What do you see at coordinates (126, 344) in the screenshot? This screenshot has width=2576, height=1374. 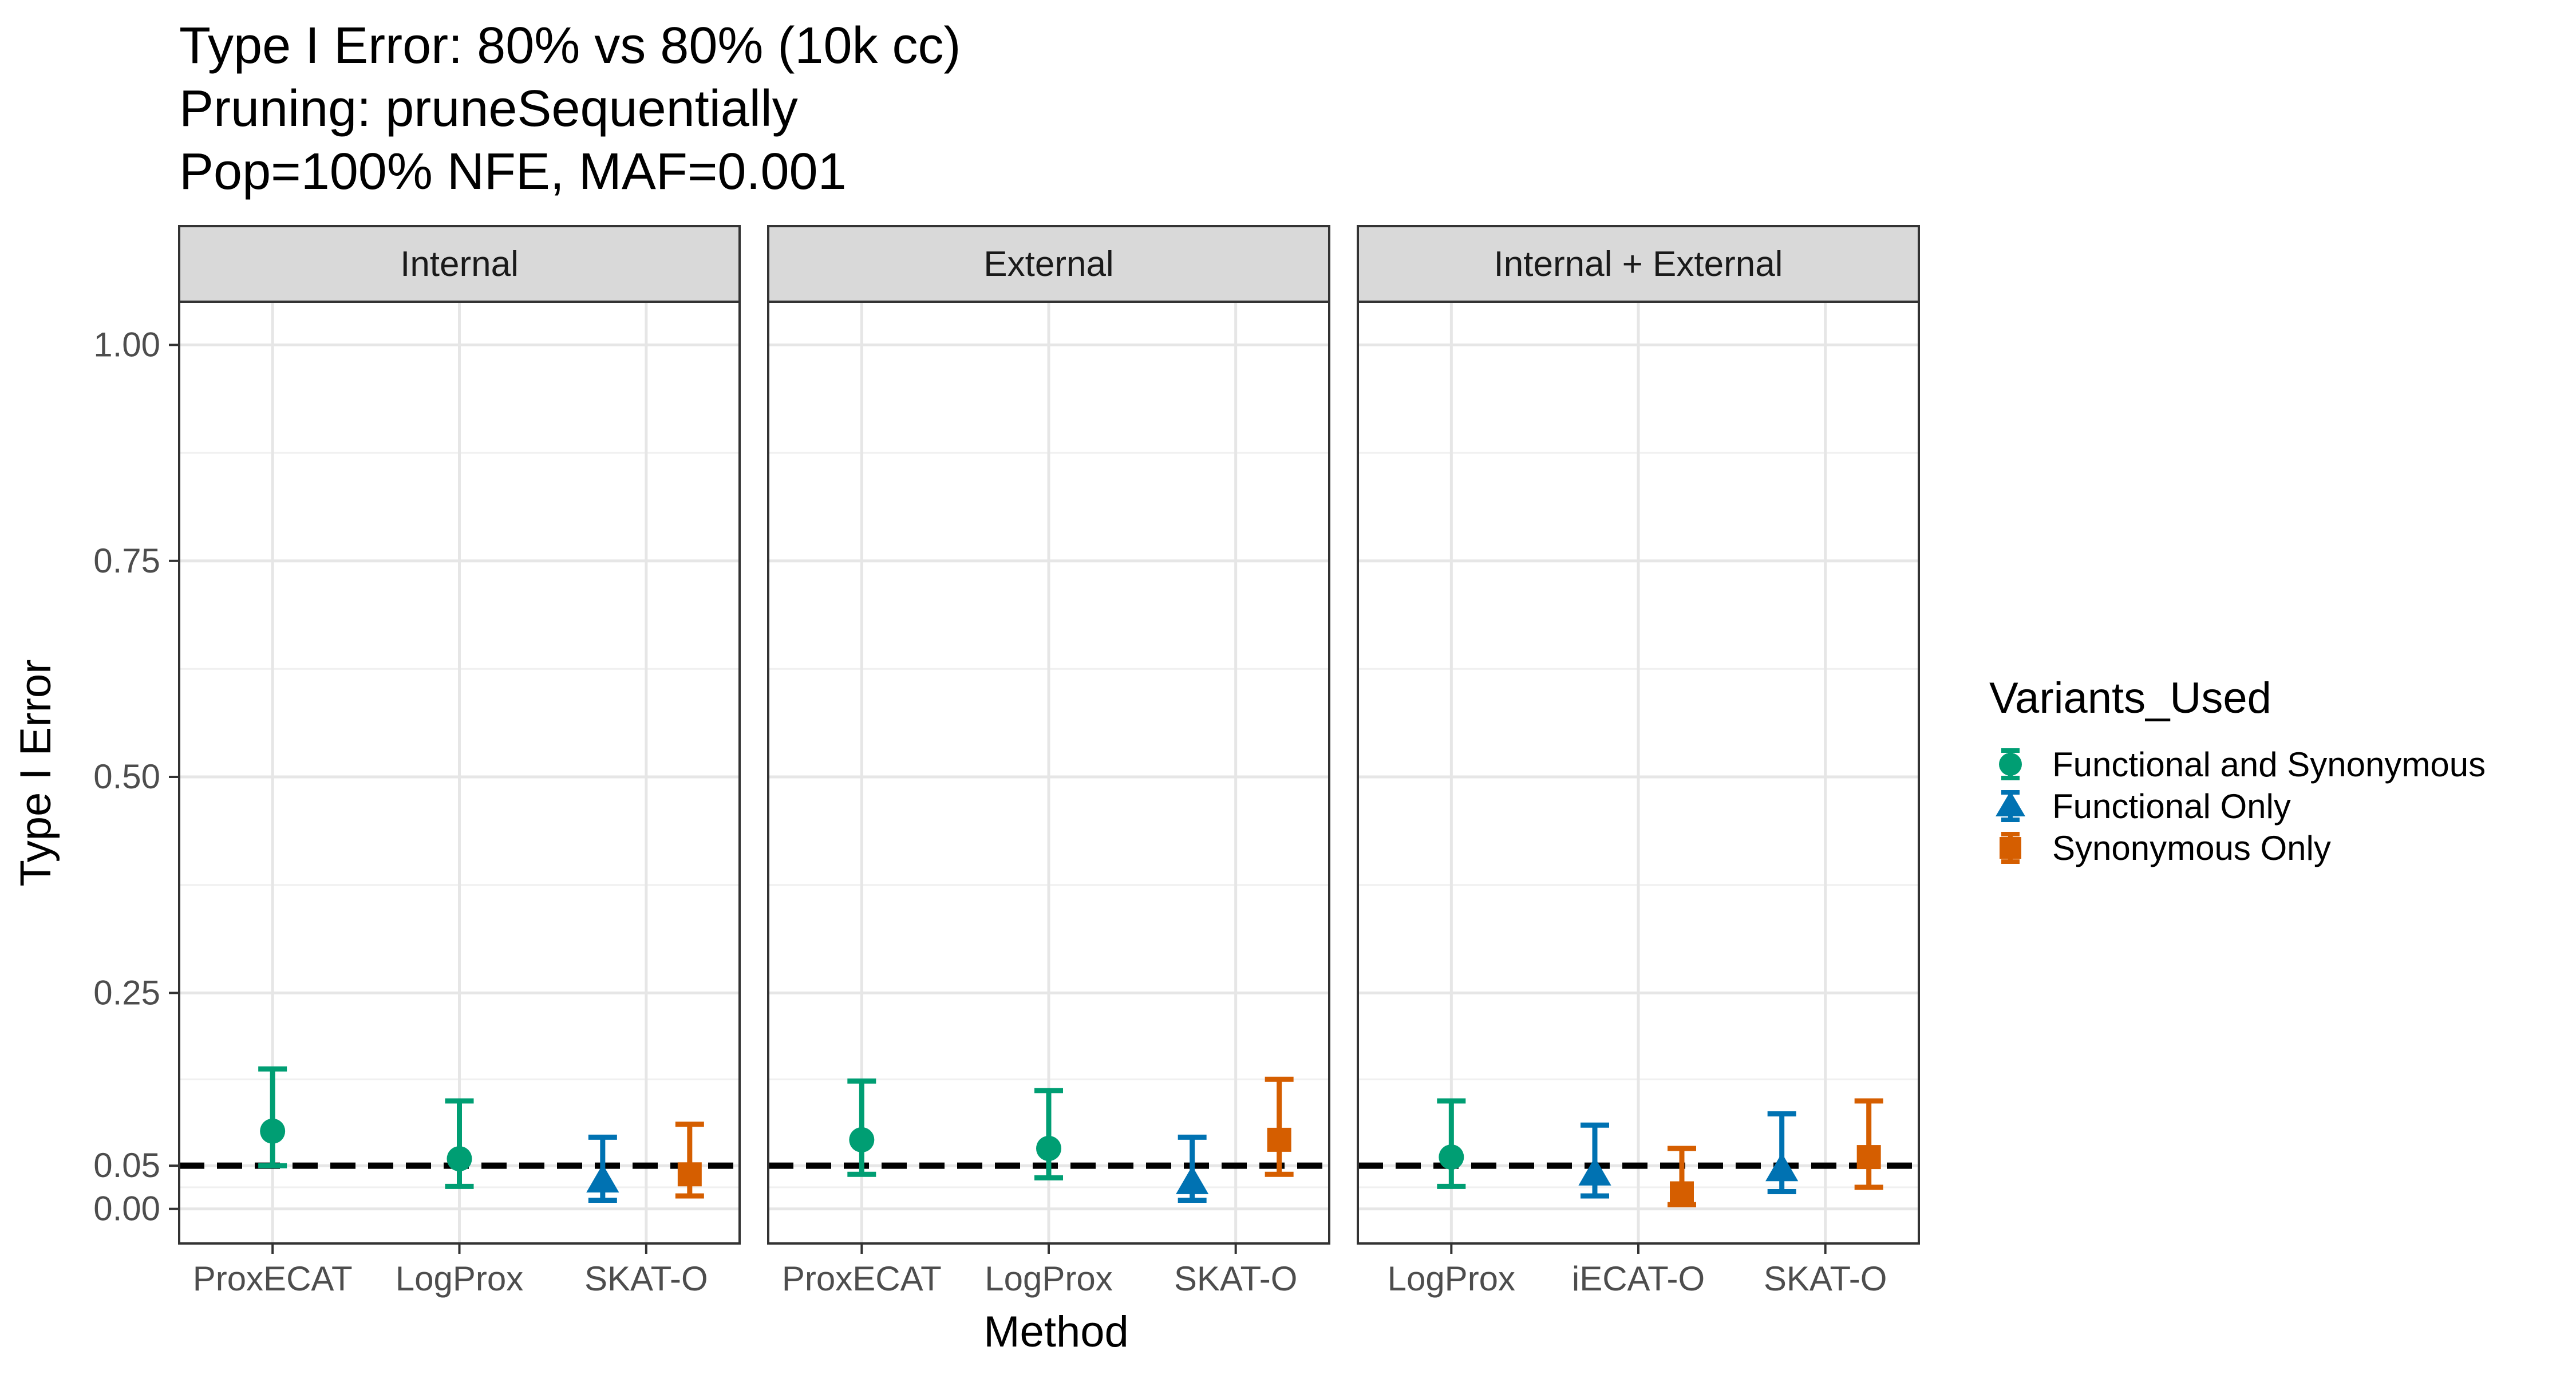 I see `y-tick-label: 1.00` at bounding box center [126, 344].